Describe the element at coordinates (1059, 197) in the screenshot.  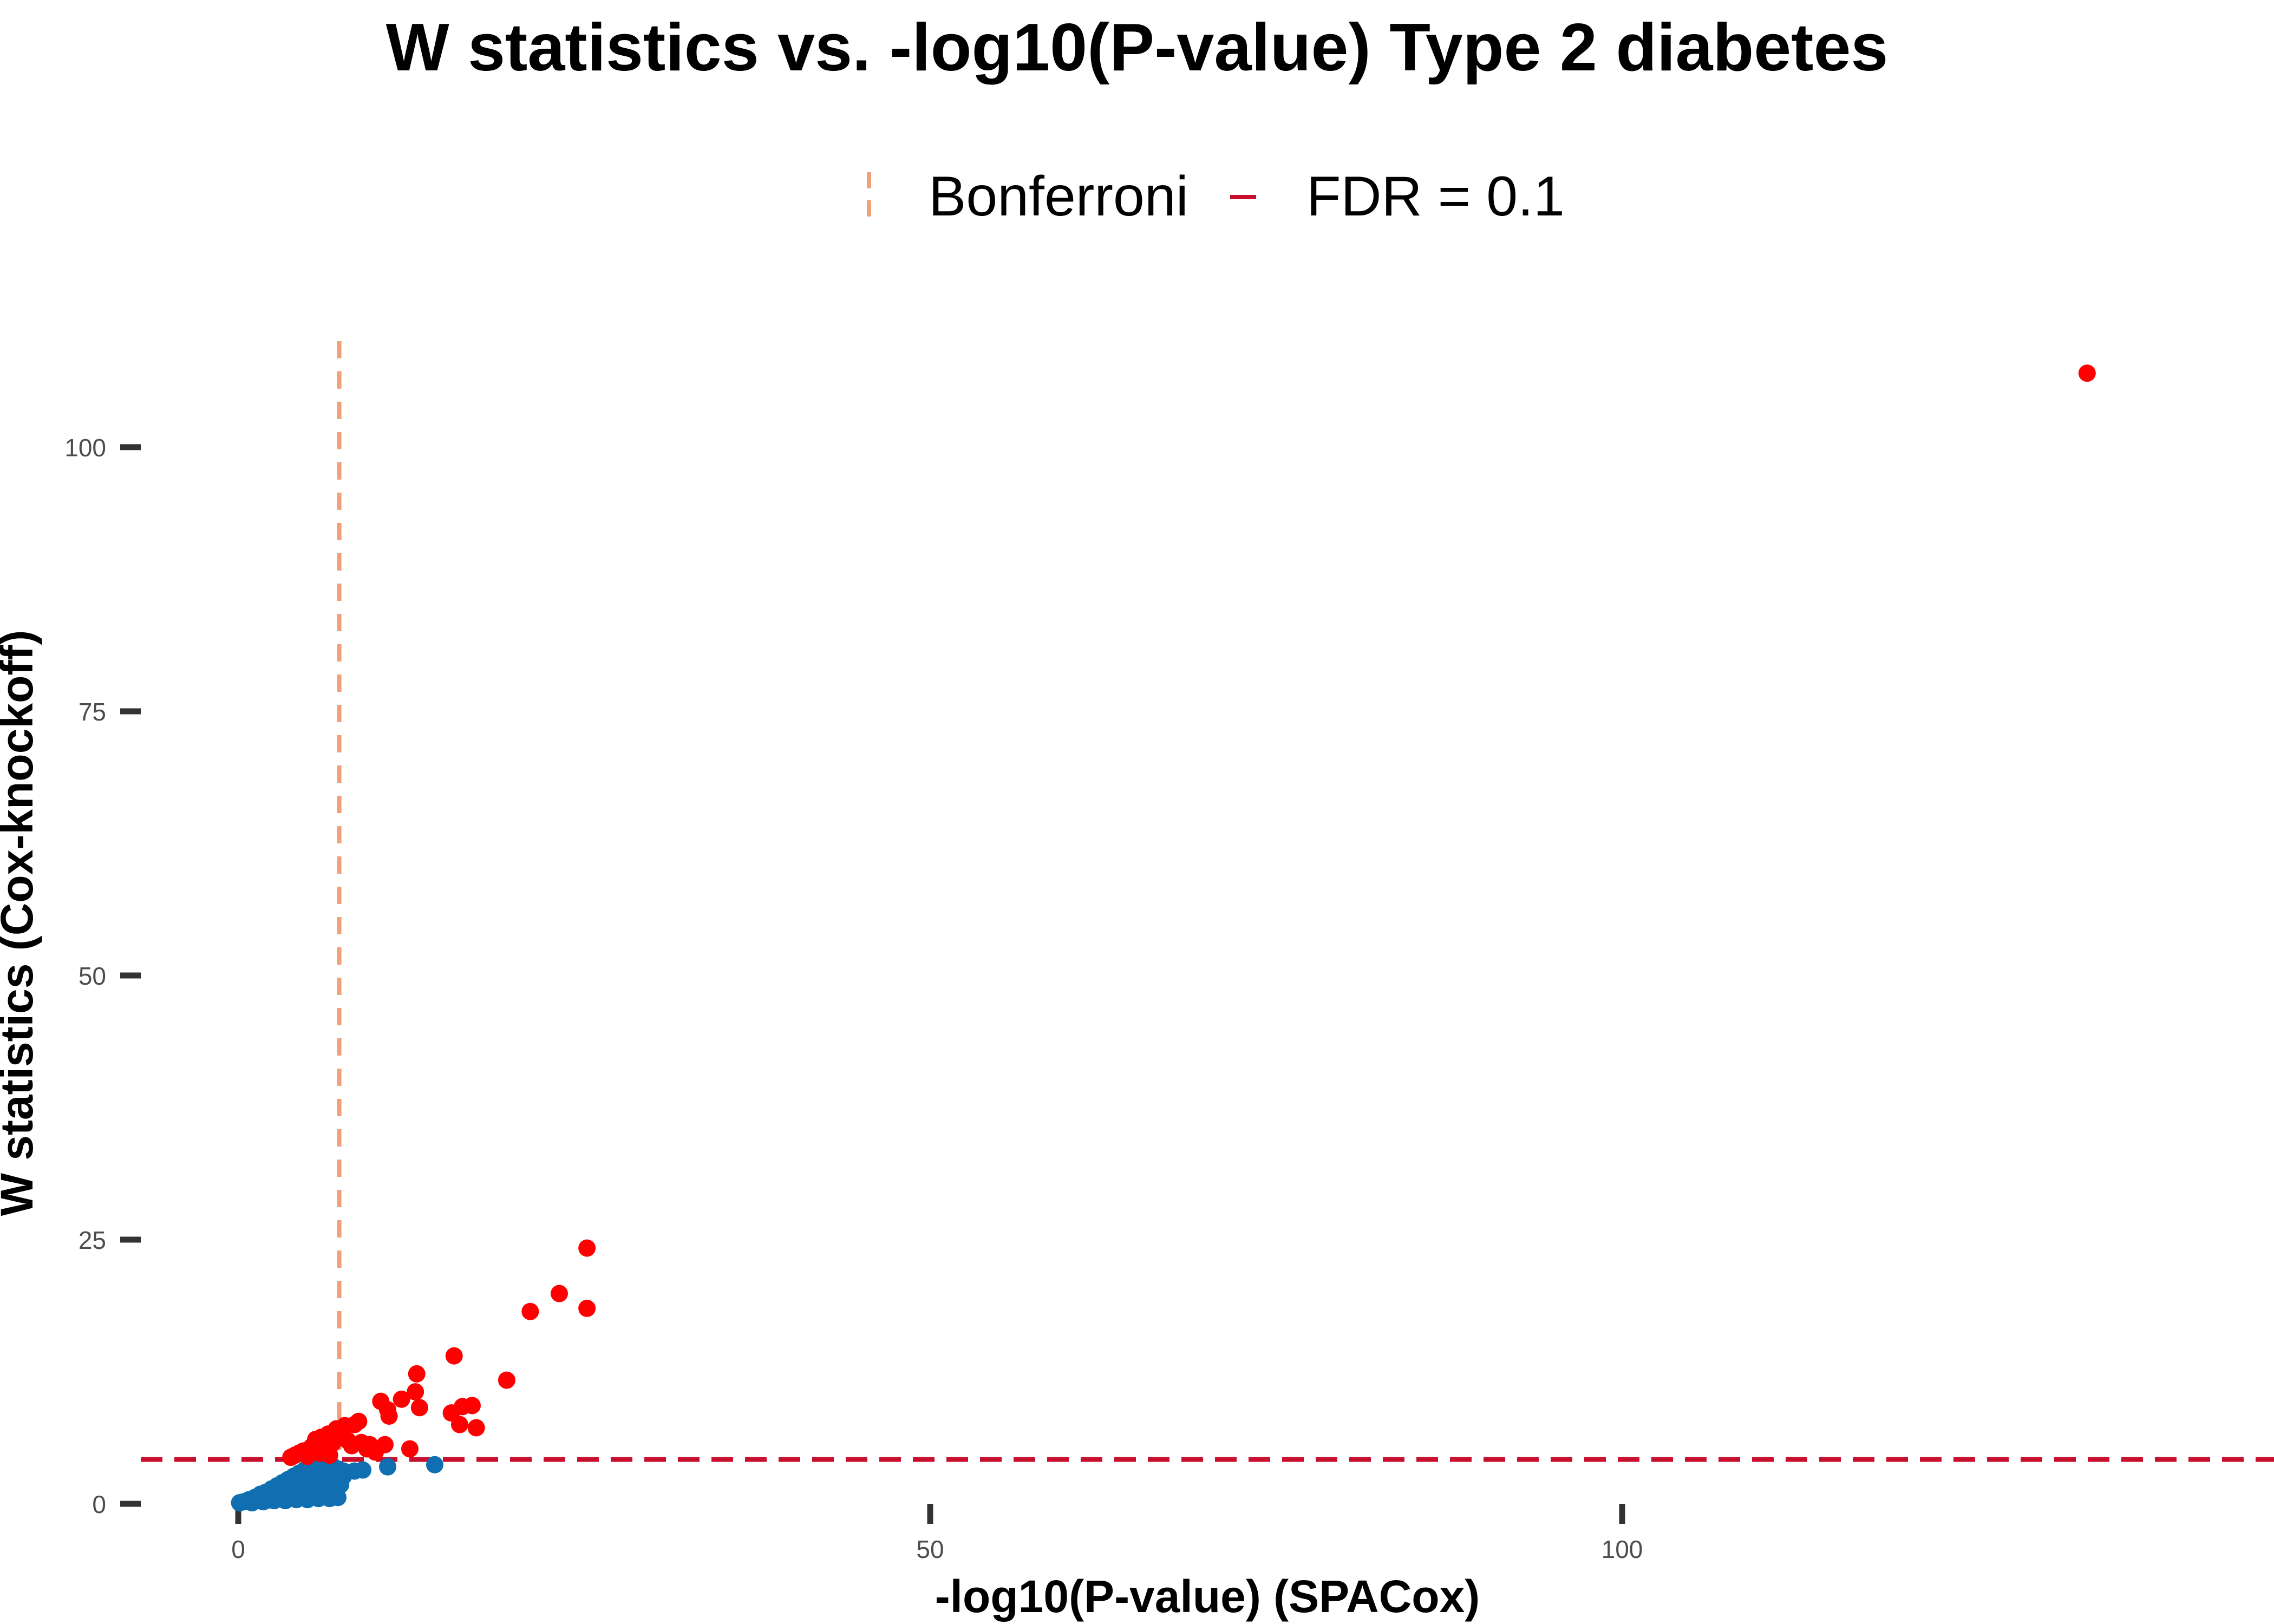
I see `legend-label-bonferroni: Bonferroni` at that location.